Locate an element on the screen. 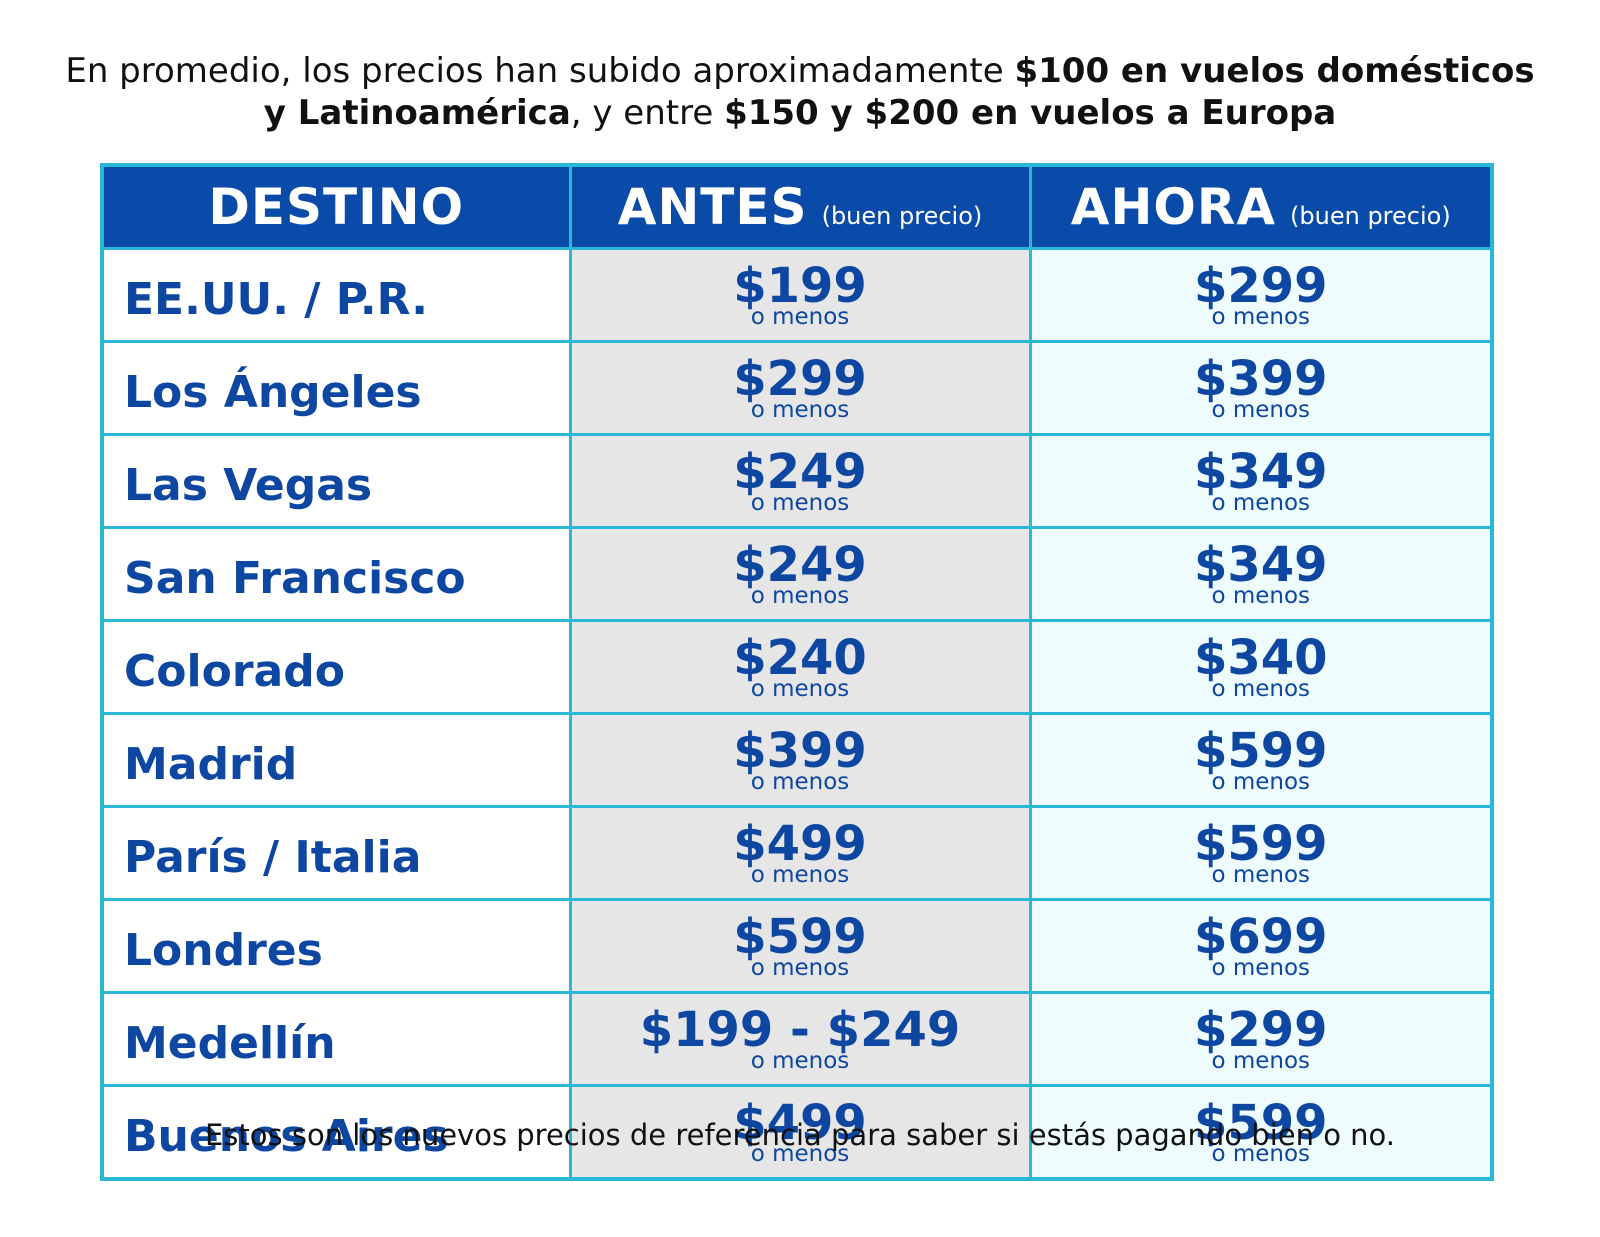  column-header: DESTINO is located at coordinates (336, 206).